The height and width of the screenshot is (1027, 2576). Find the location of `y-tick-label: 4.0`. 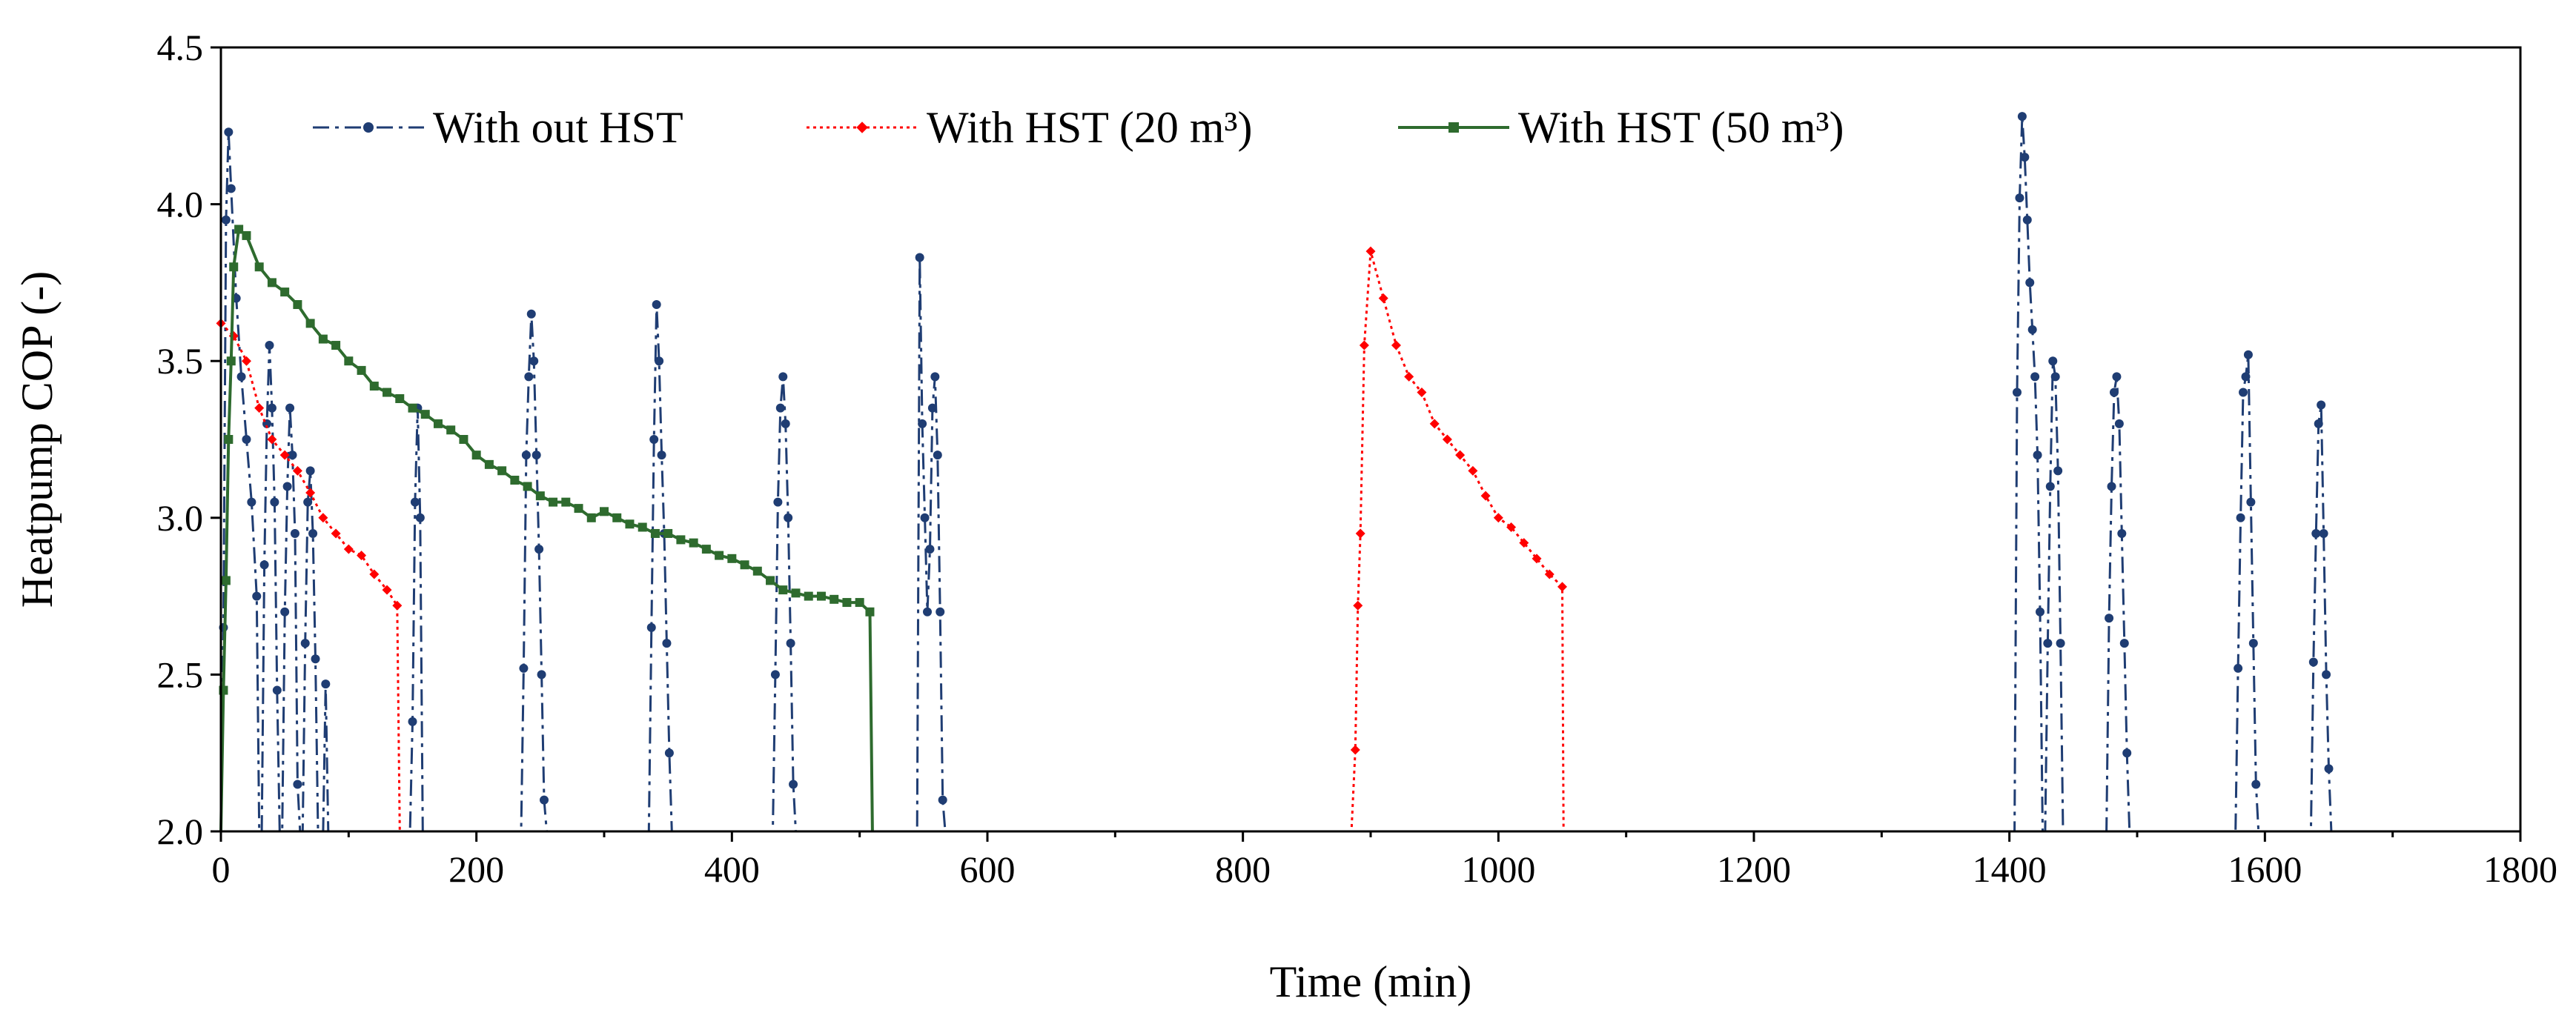

y-tick-label: 4.0 is located at coordinates (180, 204).